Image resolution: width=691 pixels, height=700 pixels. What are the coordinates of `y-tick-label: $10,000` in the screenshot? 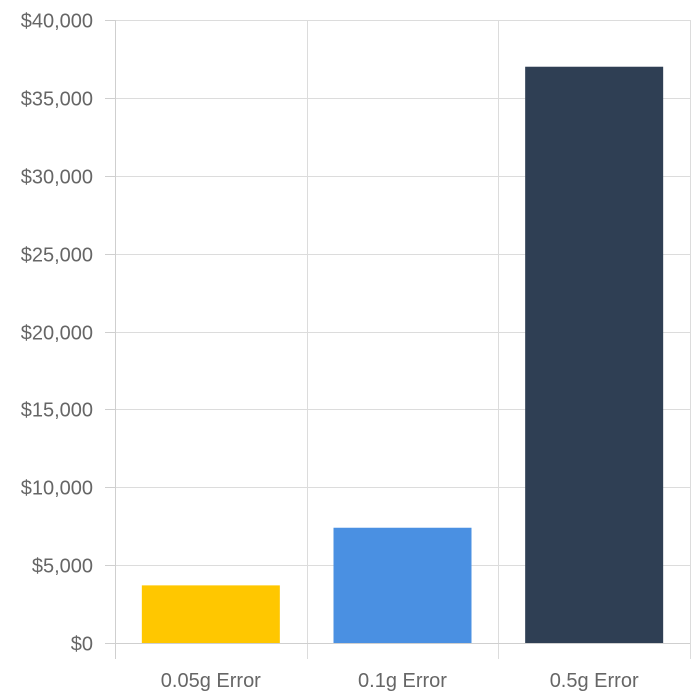 It's located at (57, 489).